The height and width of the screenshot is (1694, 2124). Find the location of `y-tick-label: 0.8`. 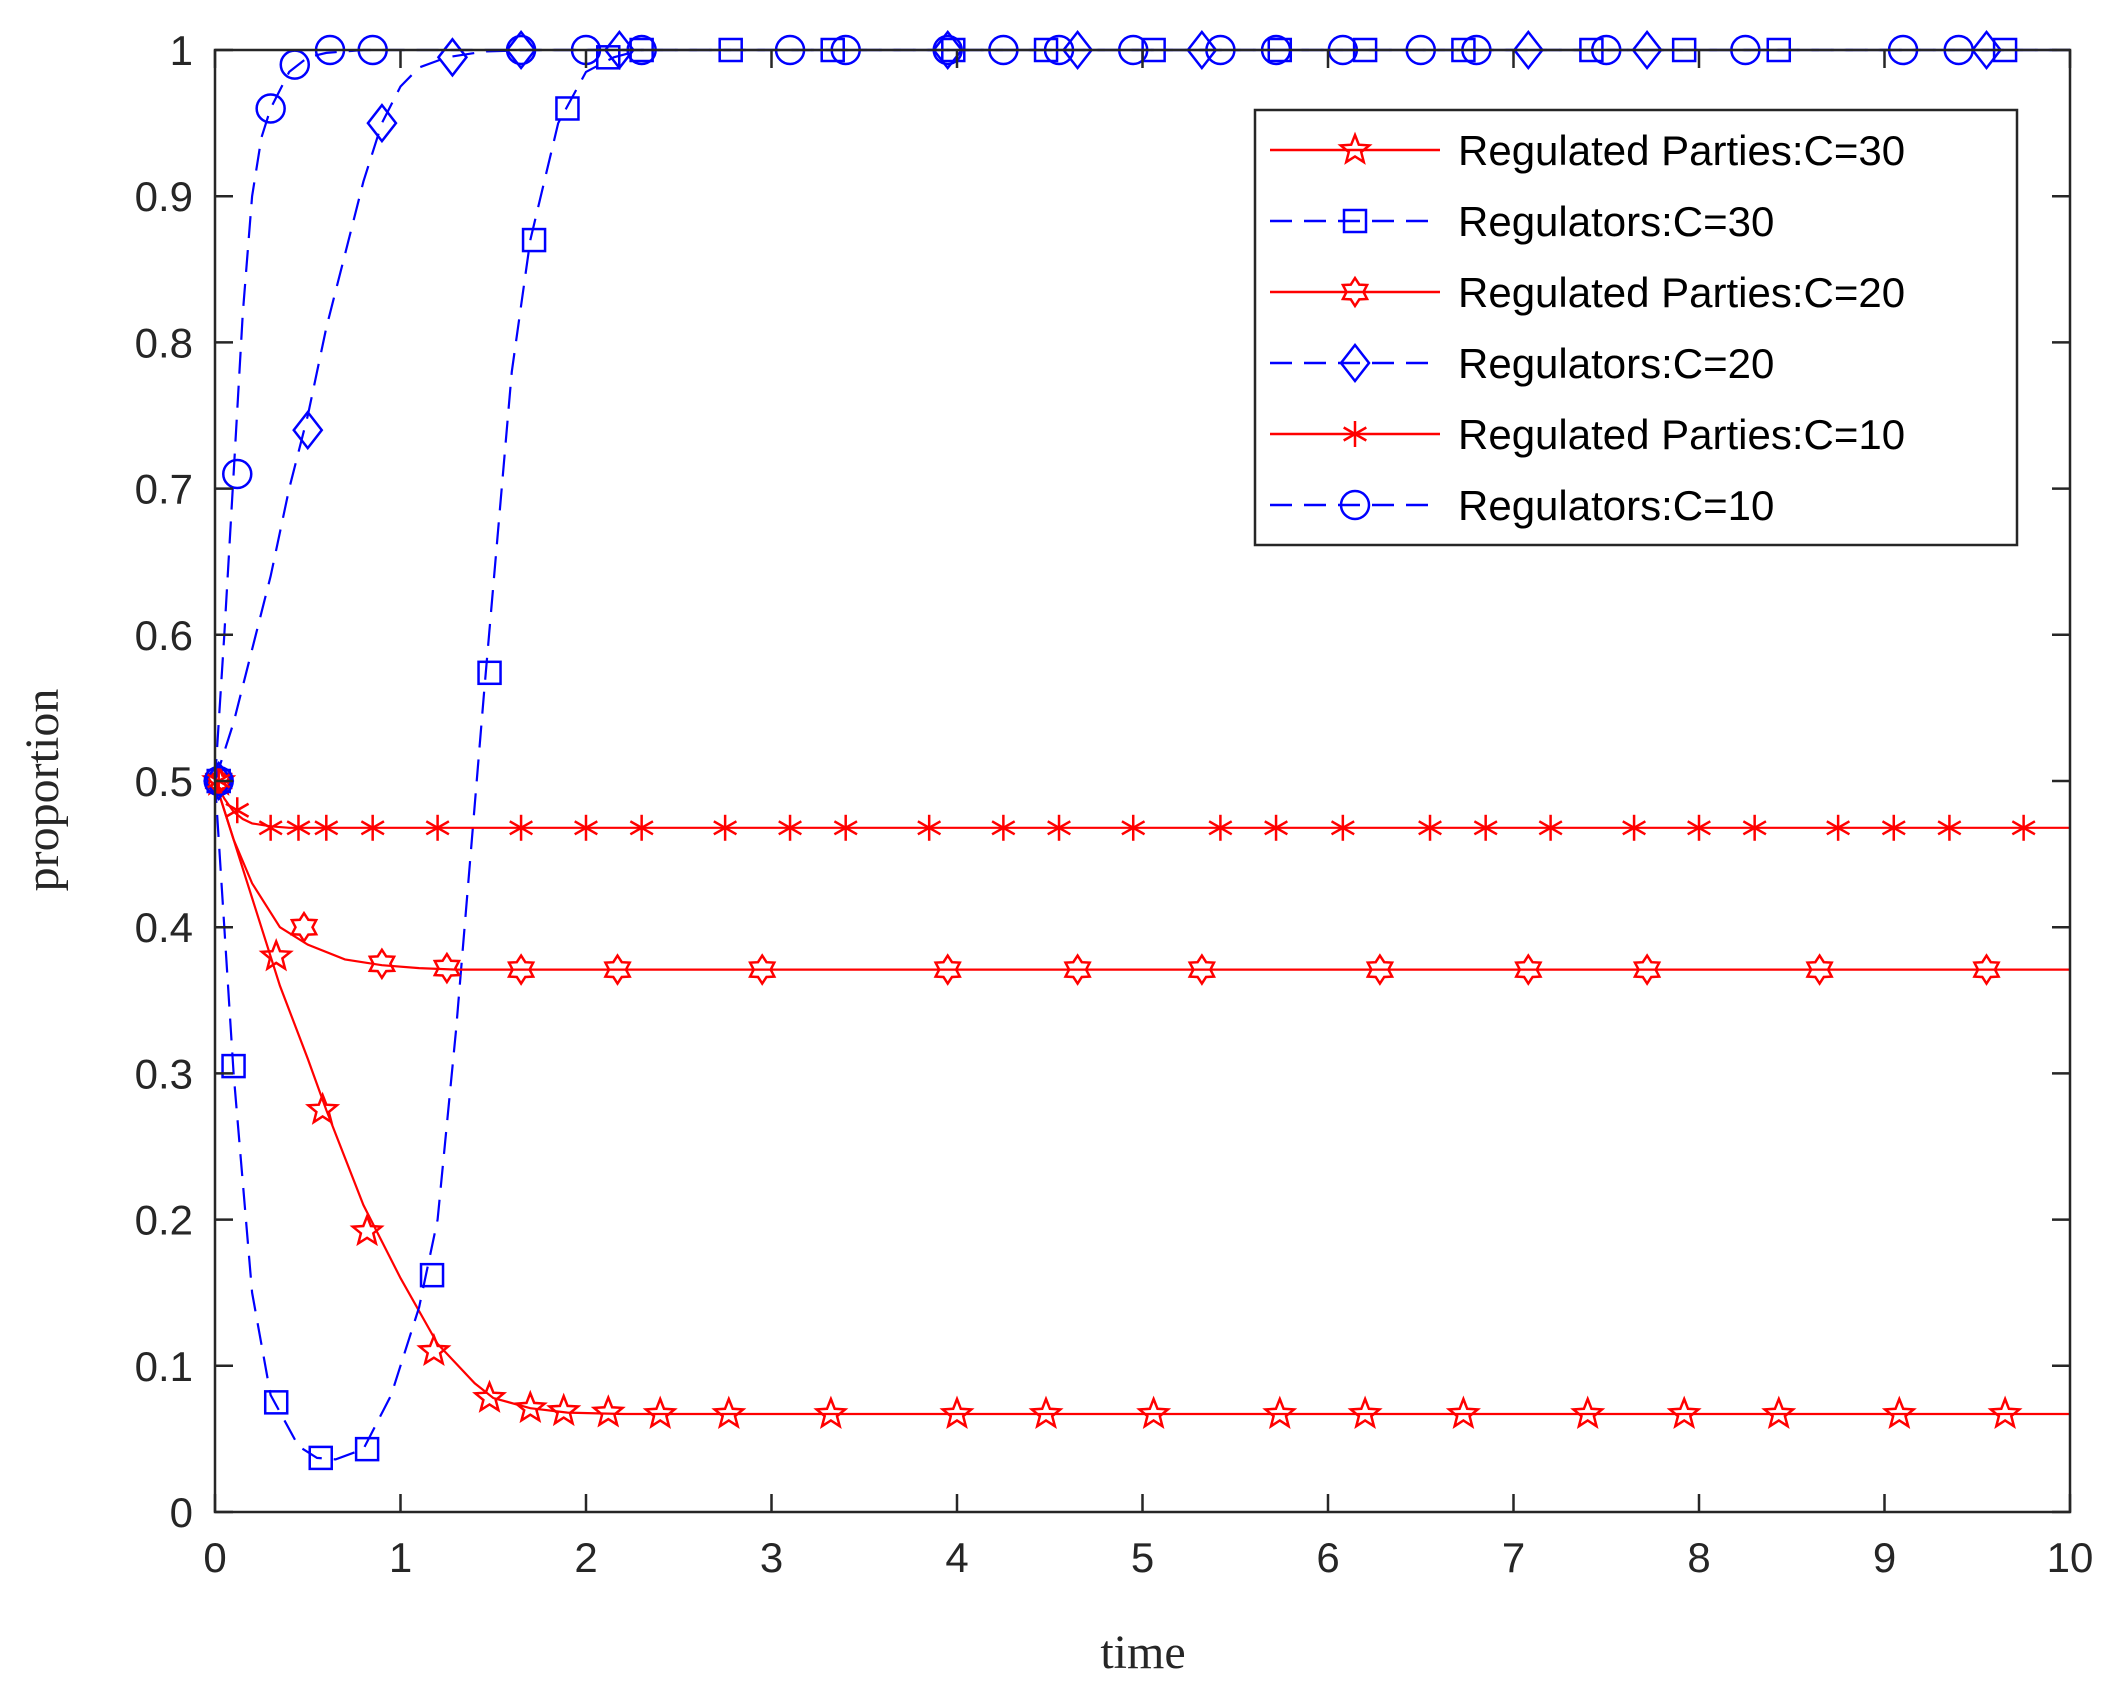

y-tick-label: 0.8 is located at coordinates (164, 342).